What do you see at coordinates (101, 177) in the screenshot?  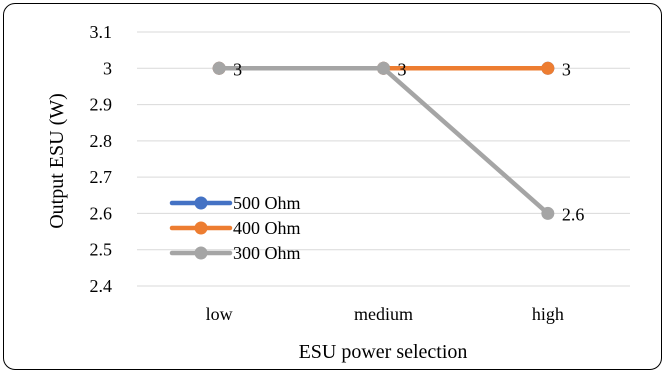 I see `y-tick-label: 2.7` at bounding box center [101, 177].